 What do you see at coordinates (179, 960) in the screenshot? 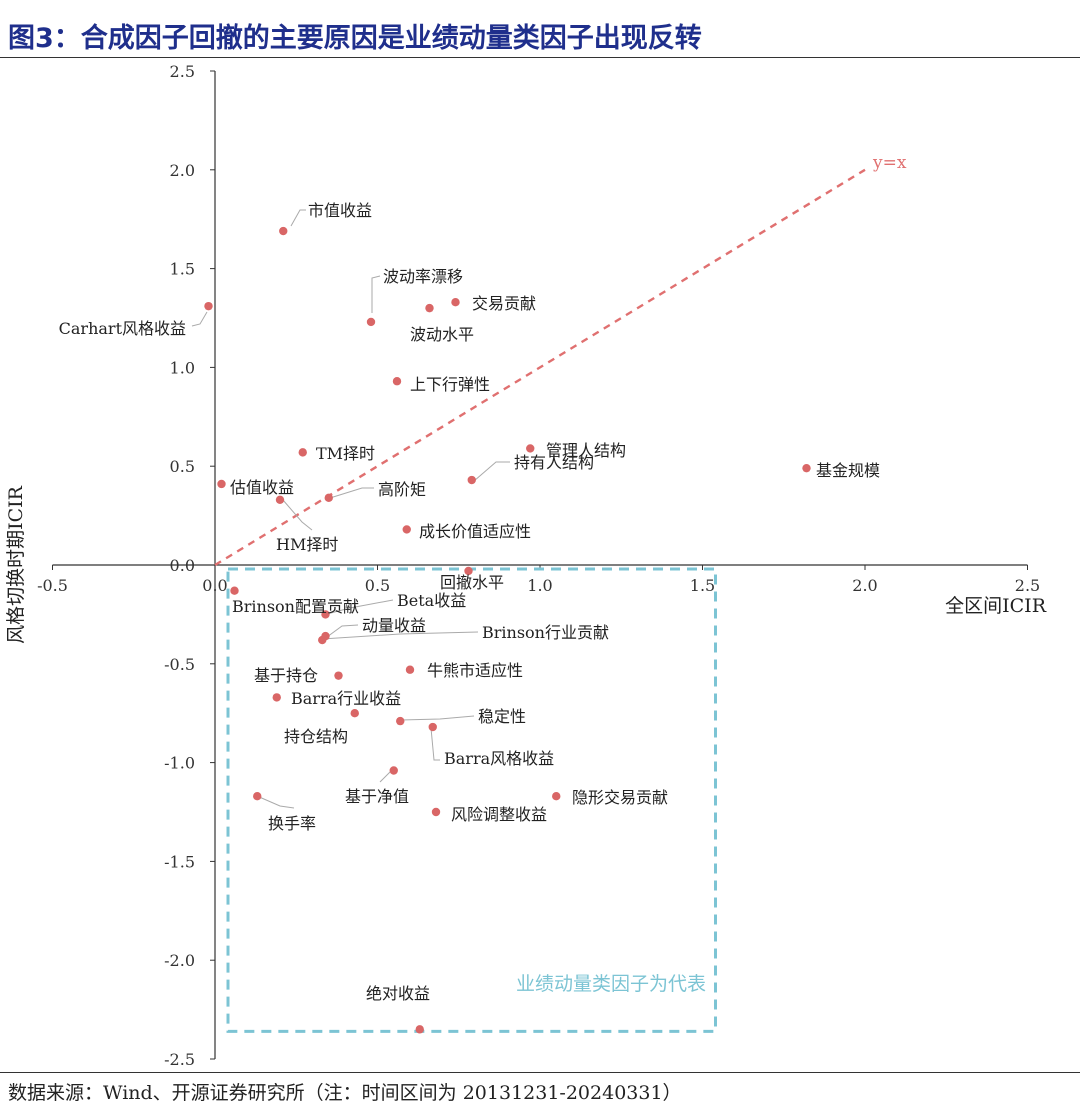
I see `y-tick-label: -2.0` at bounding box center [179, 960].